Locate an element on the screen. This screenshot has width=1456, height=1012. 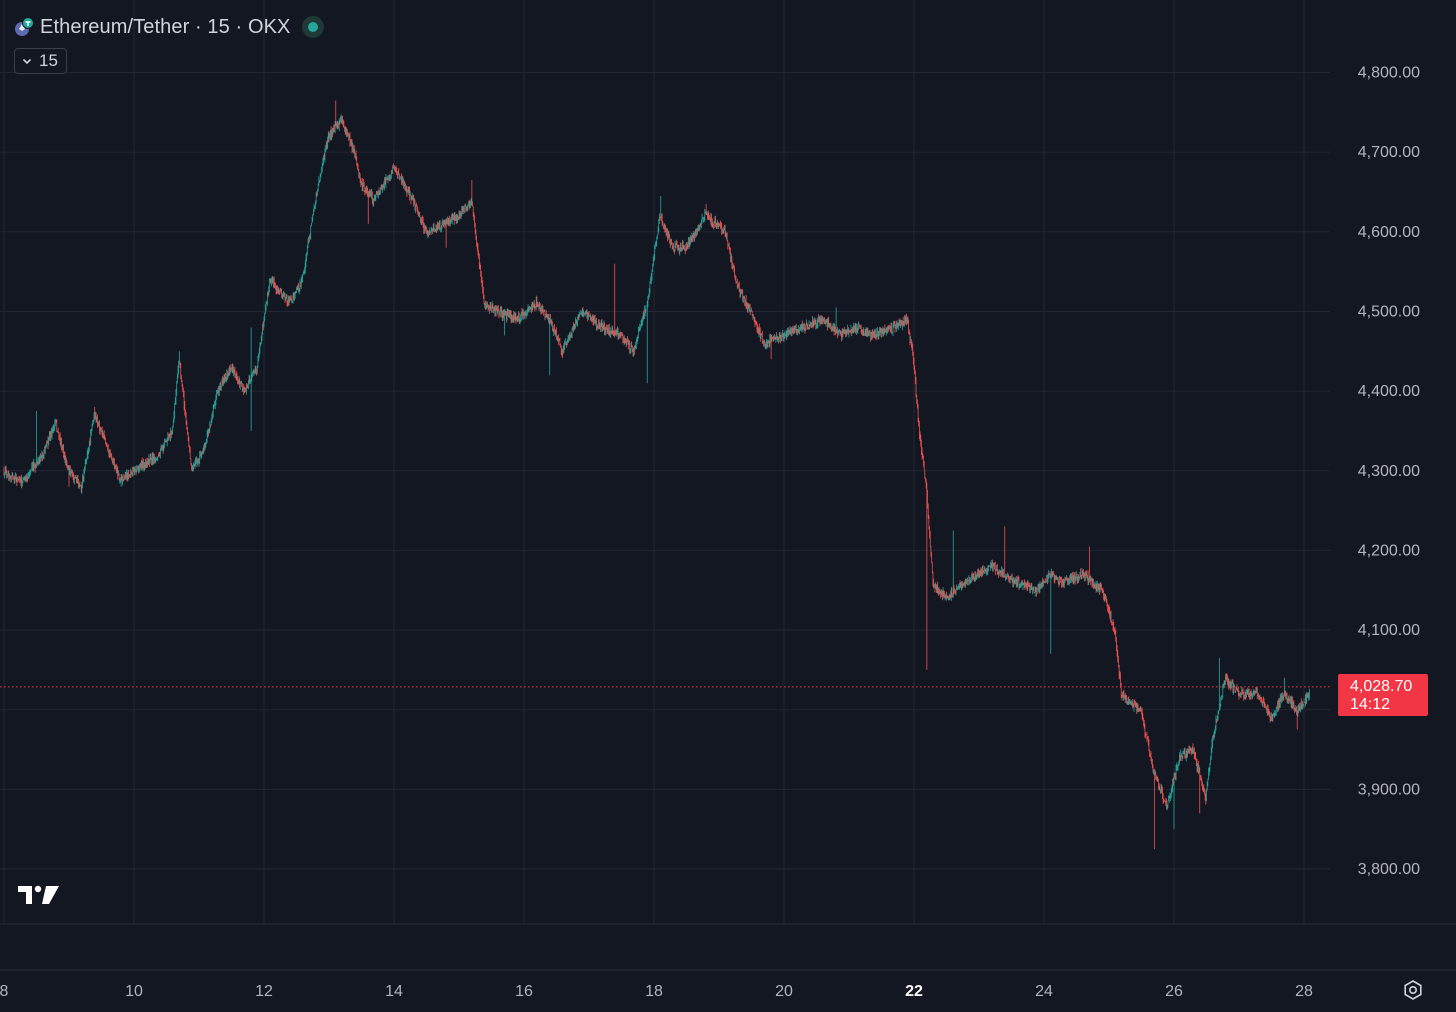
time-axis: 8 10 12 14 16 18 20 22 24 26 28 is located at coordinates (656, 991).